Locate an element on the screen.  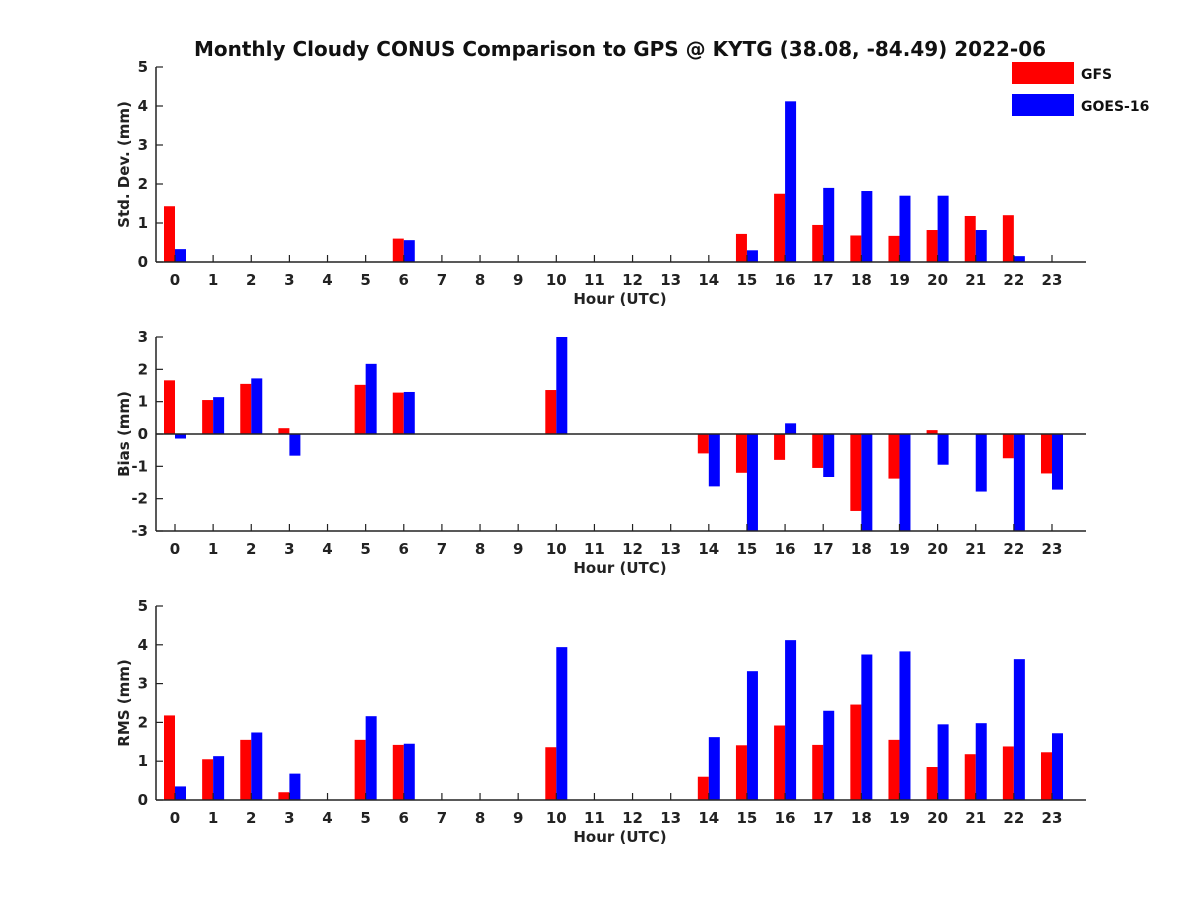
y-tick-label: 4 is located at coordinates (143, 106).